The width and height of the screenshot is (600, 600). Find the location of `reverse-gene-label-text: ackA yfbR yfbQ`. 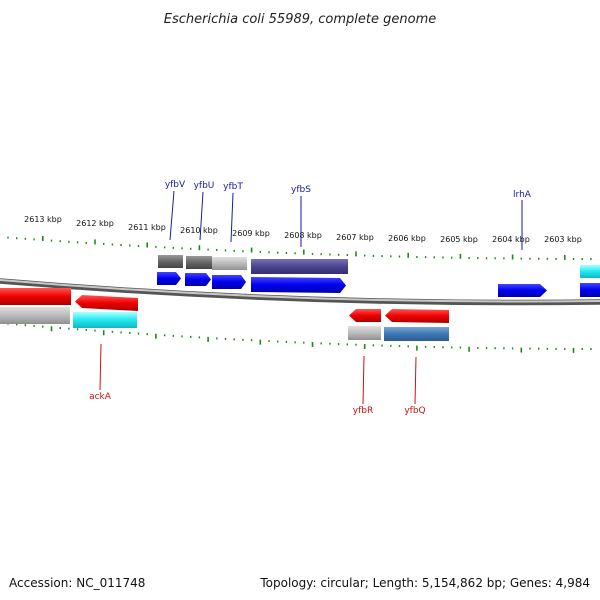

reverse-gene-label-text: ackA yfbR yfbQ is located at coordinates (257, 404).